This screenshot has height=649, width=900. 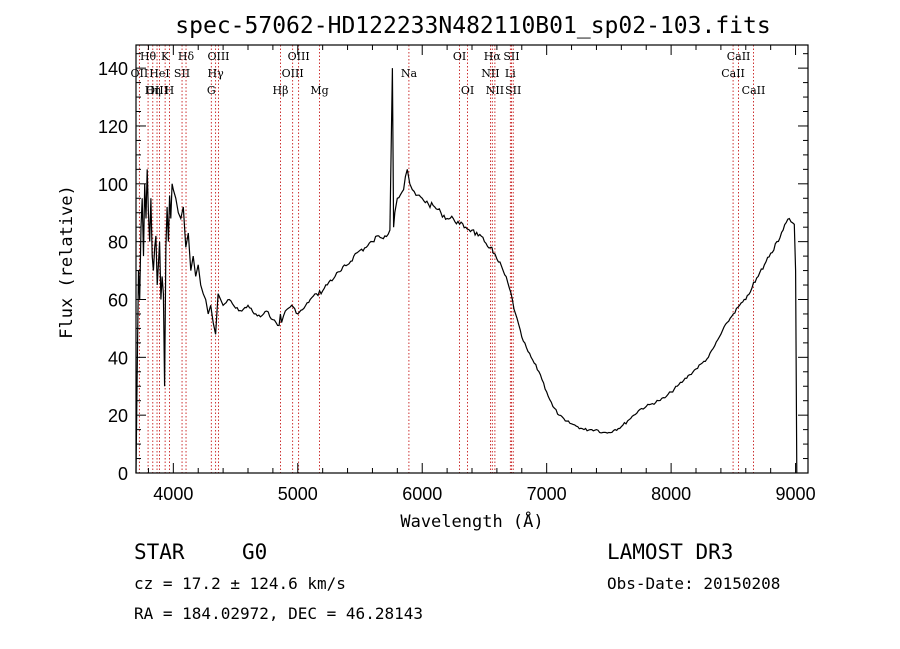 I want to click on line-marker-label: Hγ, so click(x=216, y=73).